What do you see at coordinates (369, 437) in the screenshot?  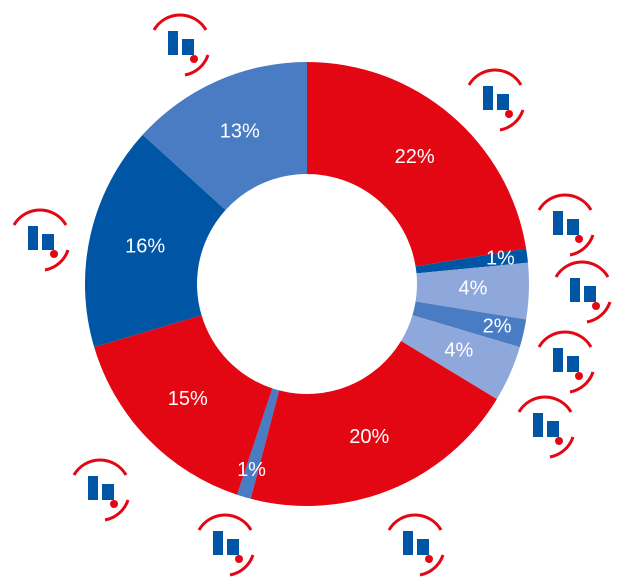 I see `data-label: 20%` at bounding box center [369, 437].